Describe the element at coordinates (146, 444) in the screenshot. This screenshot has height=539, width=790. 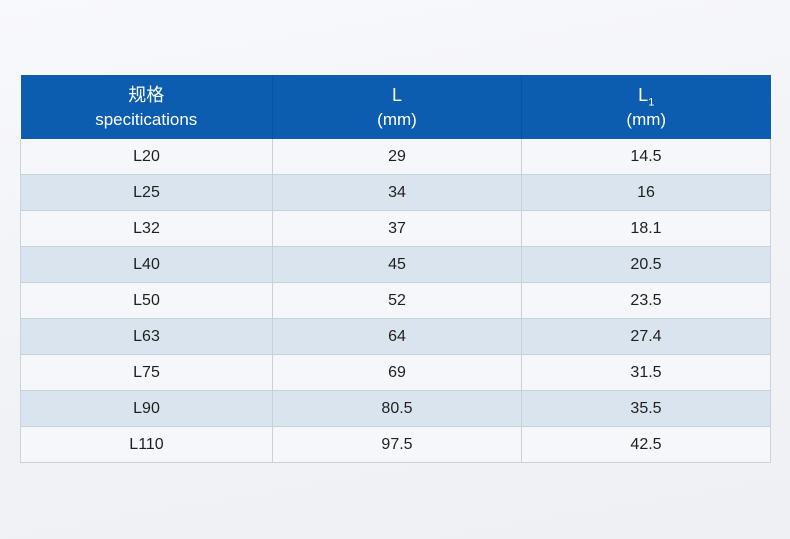
I see `cell-spec: L110` at that location.